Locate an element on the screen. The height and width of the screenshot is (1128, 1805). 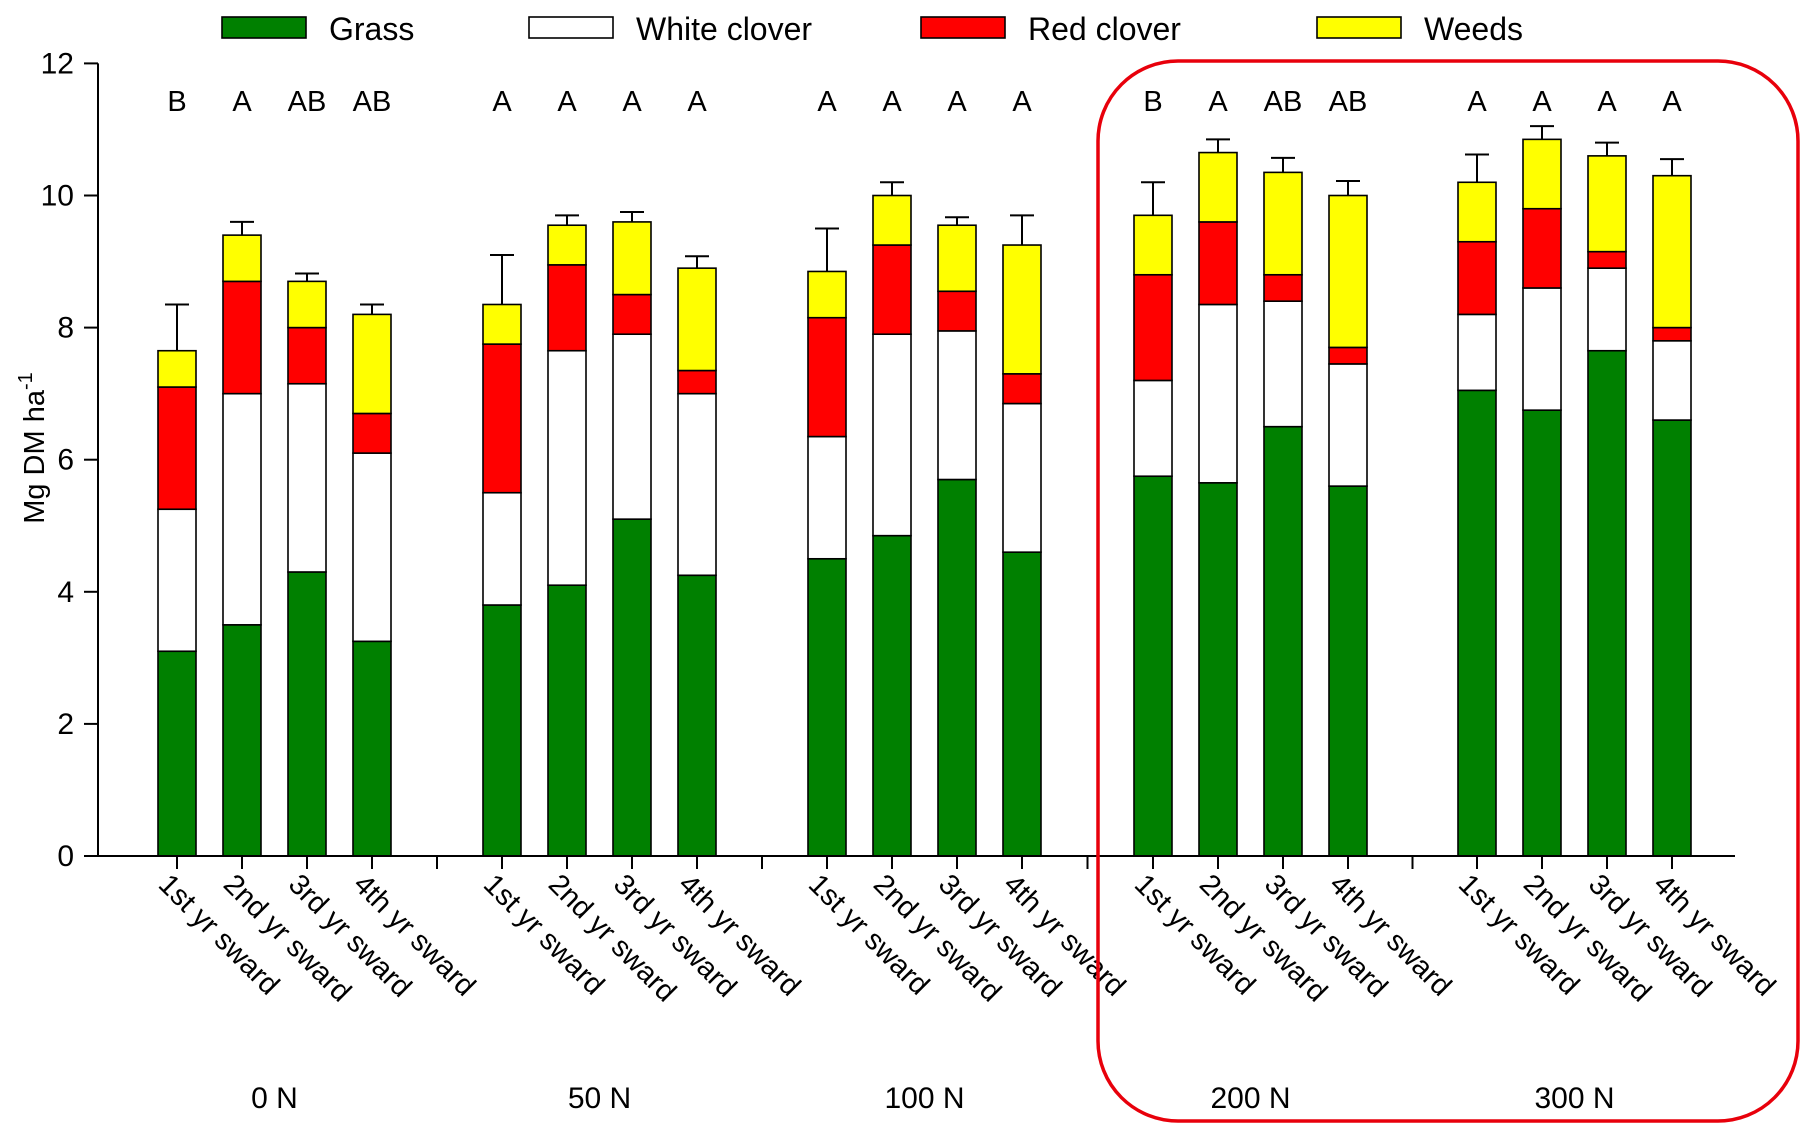
group-label: 100 N is located at coordinates (924, 1098).